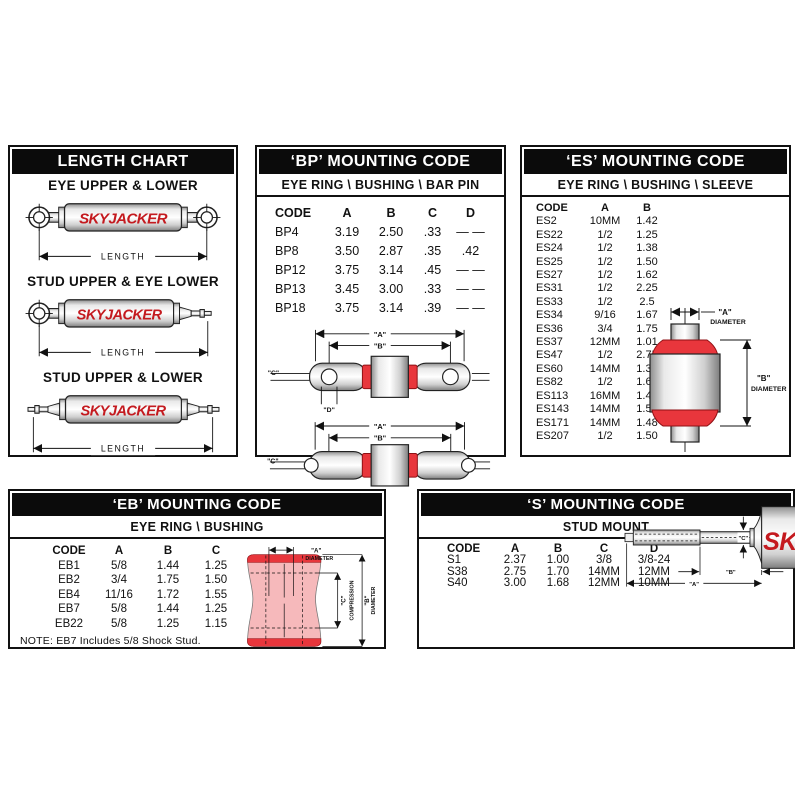 Image resolution: width=800 pixels, height=800 pixels. Describe the element at coordinates (685, 433) in the screenshot. I see `sleeve-bottom` at that location.